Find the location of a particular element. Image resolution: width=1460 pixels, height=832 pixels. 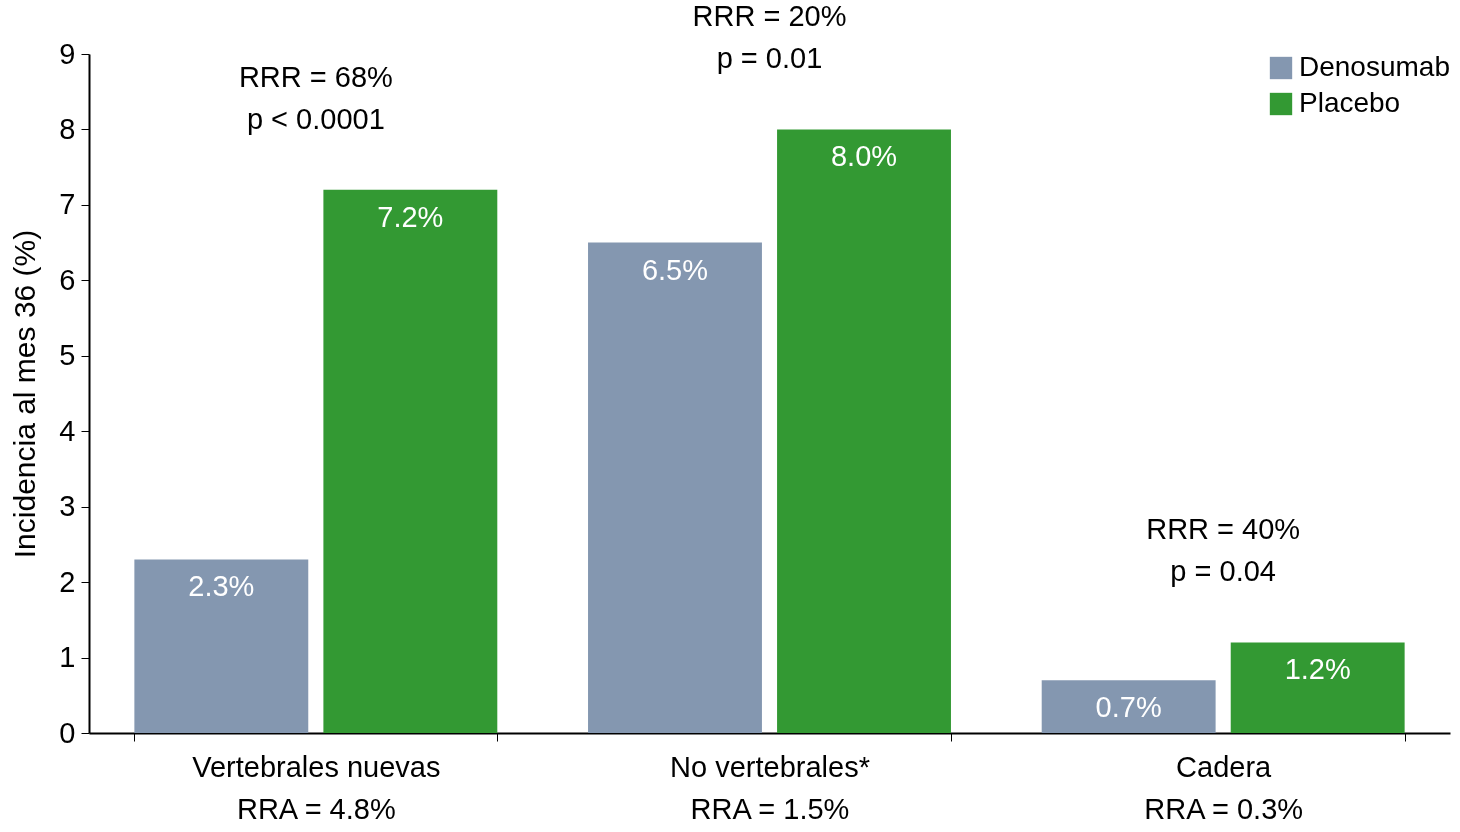

y-tick-label: 1 is located at coordinates (67, 657).